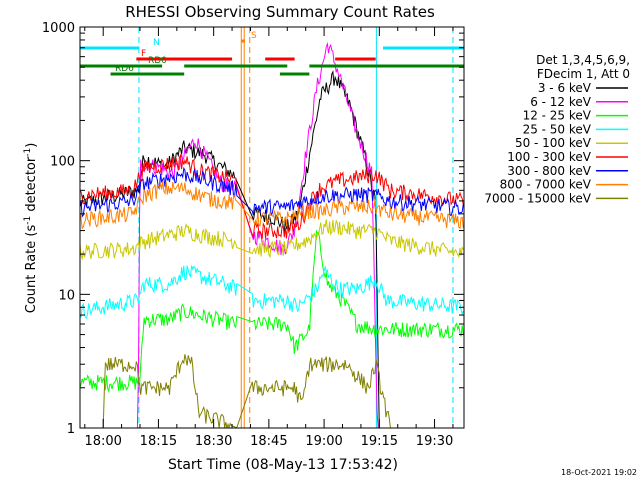 The width and height of the screenshot is (640, 480). I want to click on flag-label: S, so click(254, 36).